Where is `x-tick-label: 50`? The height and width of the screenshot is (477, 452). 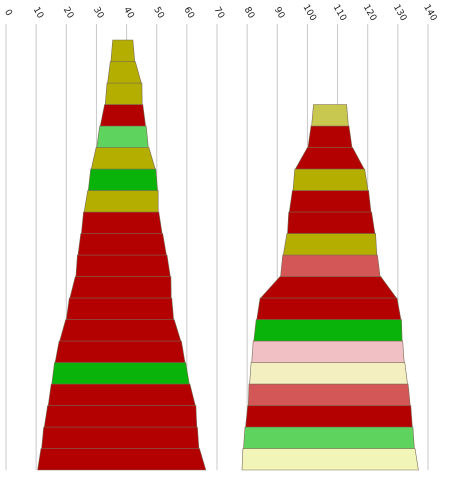
x-tick-label: 50 is located at coordinates (158, 13).